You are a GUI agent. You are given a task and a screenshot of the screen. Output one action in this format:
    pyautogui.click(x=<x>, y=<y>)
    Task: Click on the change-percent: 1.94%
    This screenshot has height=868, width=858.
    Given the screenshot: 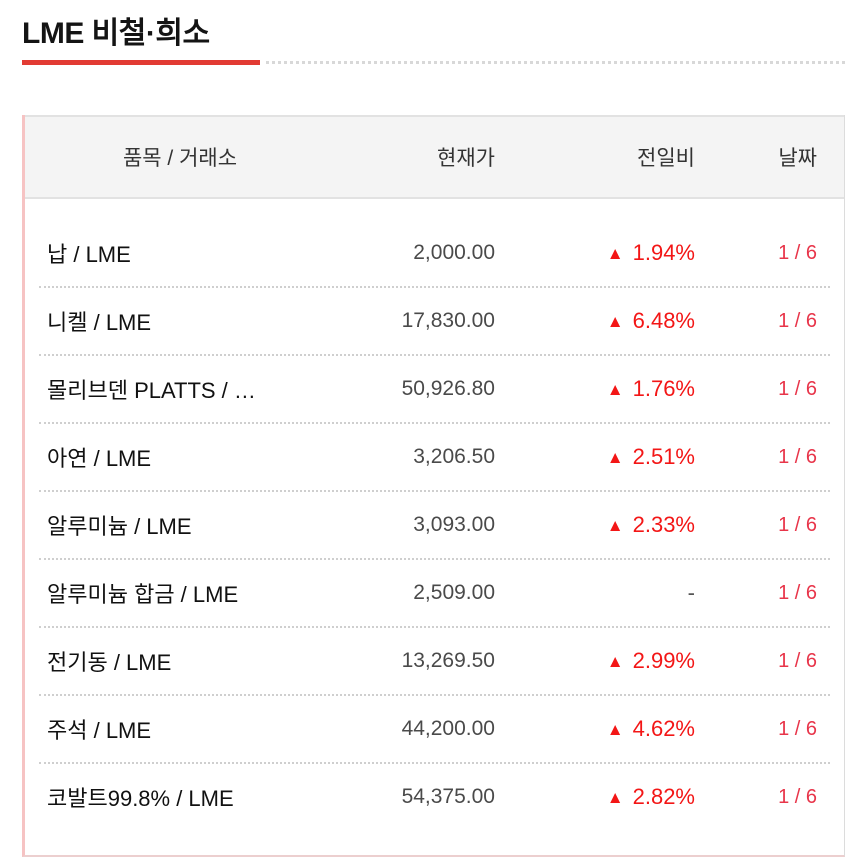 What is the action you would take?
    pyautogui.click(x=663, y=252)
    